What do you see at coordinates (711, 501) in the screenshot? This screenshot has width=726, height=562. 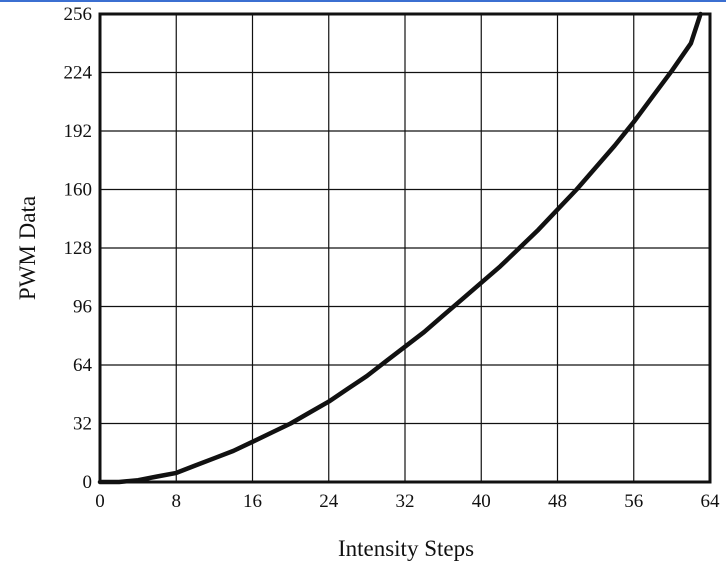 I see `x-tick-label: 64` at bounding box center [711, 501].